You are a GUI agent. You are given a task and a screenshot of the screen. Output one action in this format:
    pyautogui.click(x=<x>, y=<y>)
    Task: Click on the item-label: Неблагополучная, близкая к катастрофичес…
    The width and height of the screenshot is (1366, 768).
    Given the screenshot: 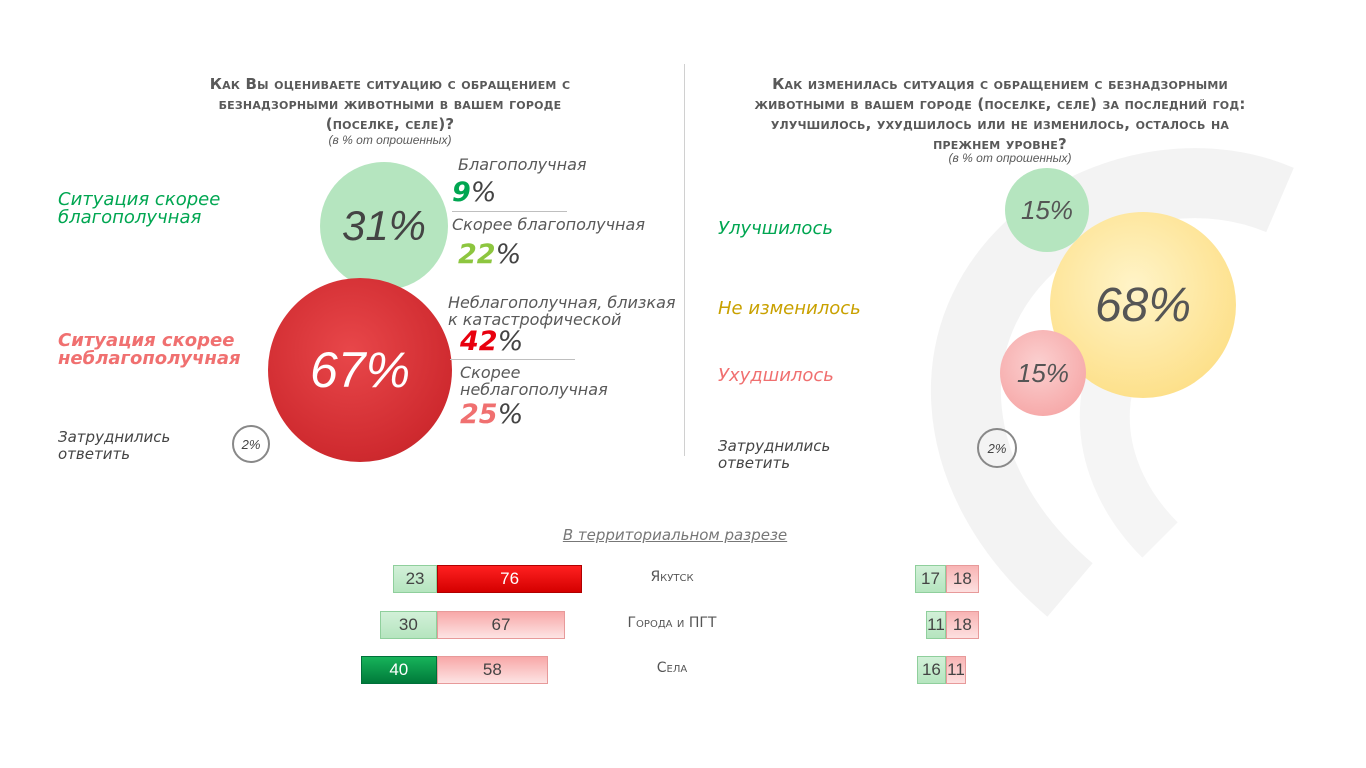 What is the action you would take?
    pyautogui.click(x=562, y=311)
    